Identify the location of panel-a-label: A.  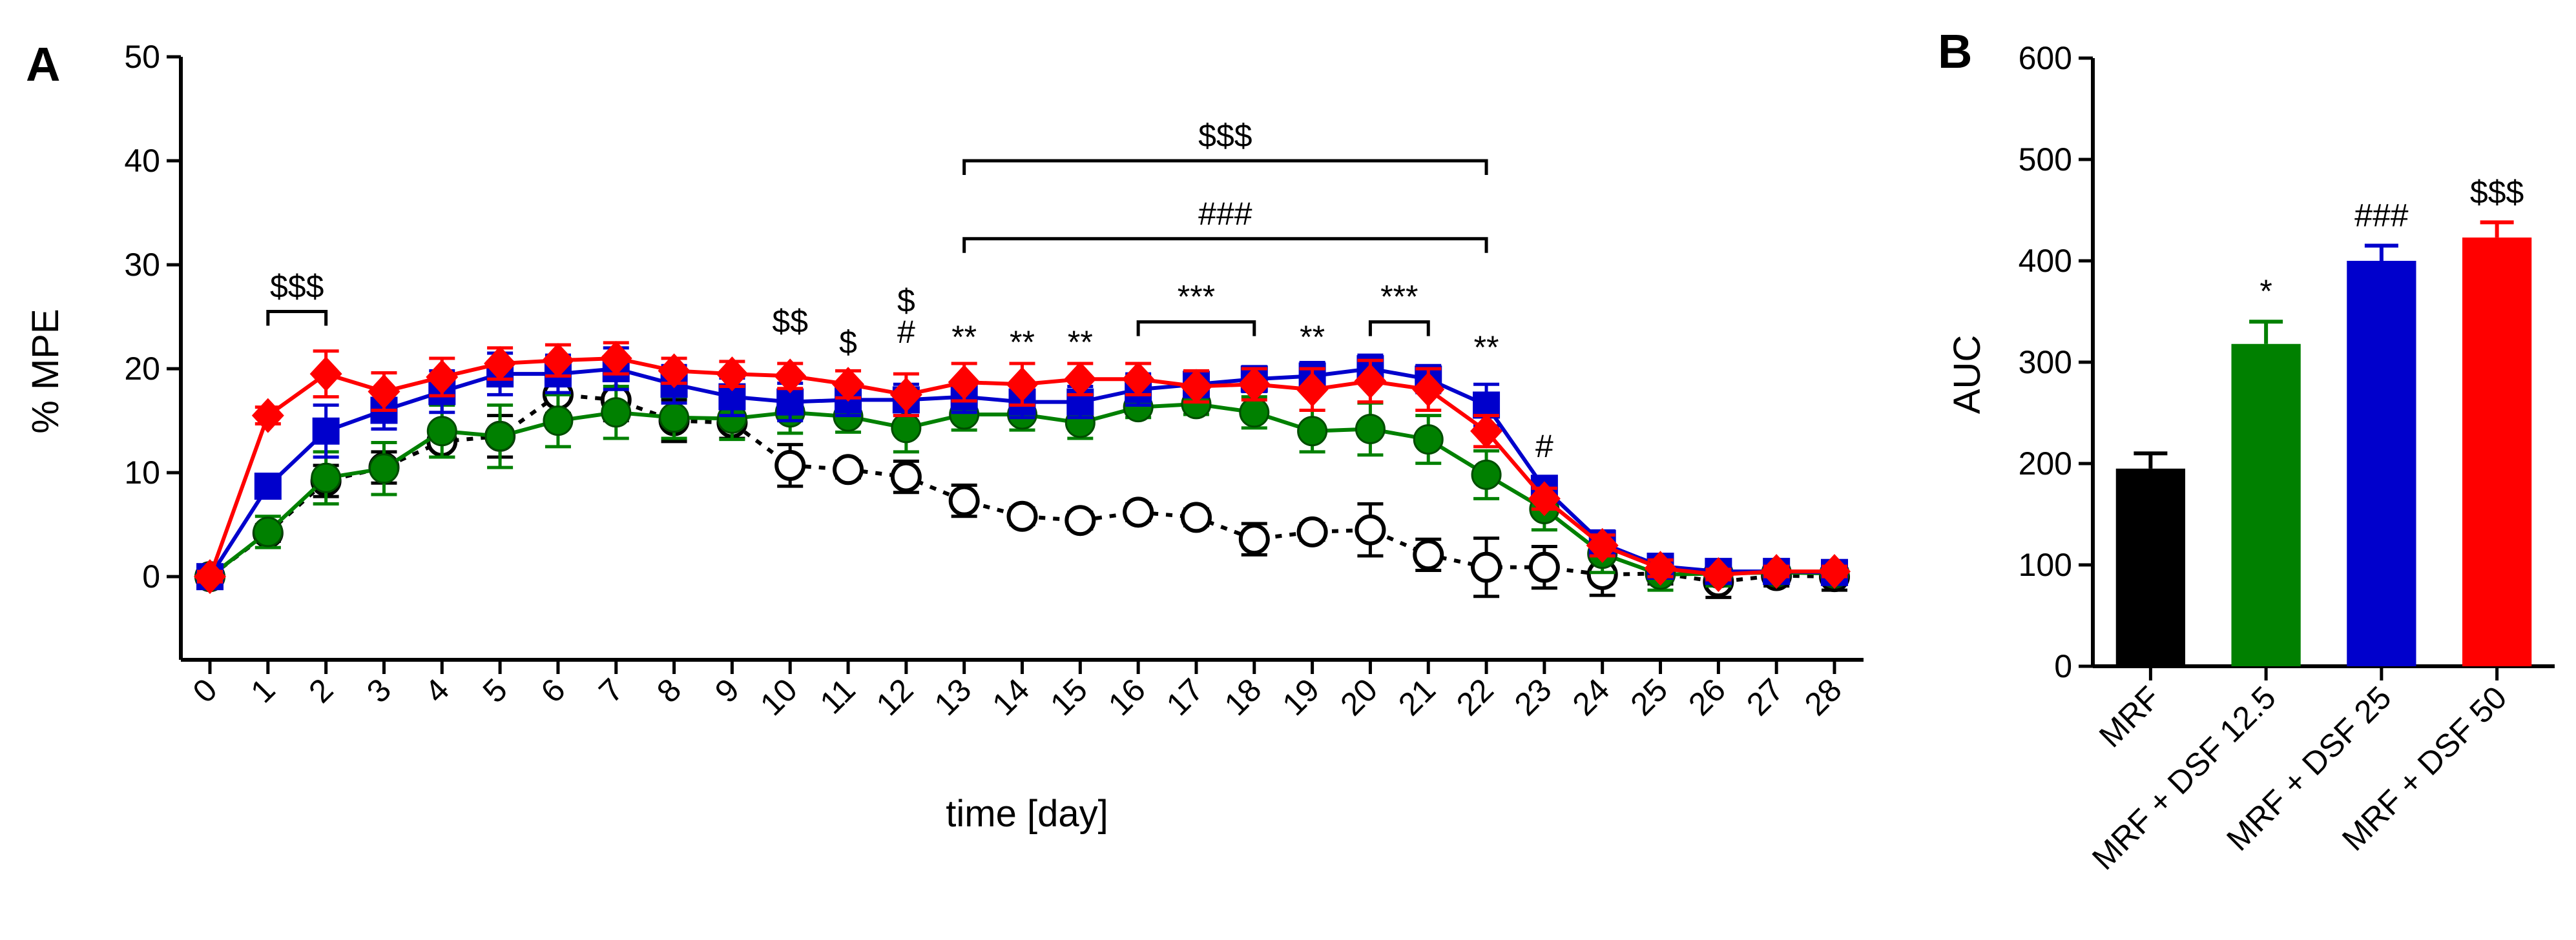
(43, 64).